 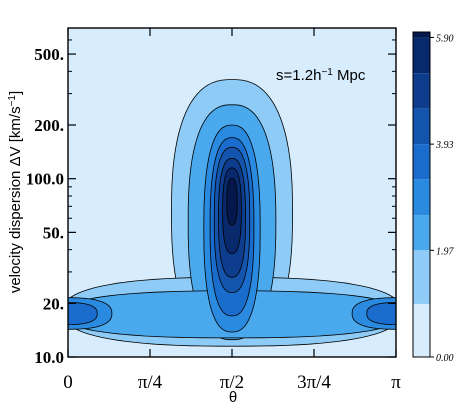 I want to click on x-tick-label: 0, so click(x=68, y=382).